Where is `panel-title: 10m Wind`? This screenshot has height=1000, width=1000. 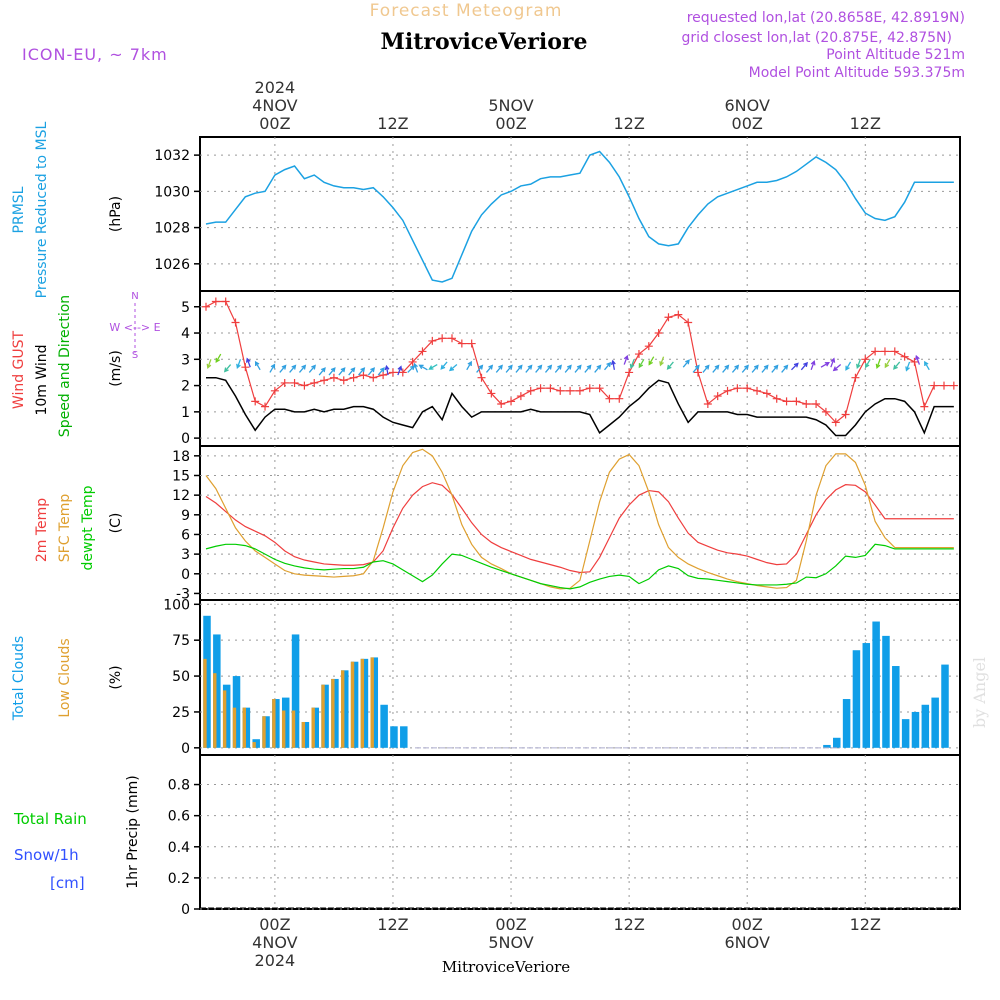 panel-title: 10m Wind is located at coordinates (42, 379).